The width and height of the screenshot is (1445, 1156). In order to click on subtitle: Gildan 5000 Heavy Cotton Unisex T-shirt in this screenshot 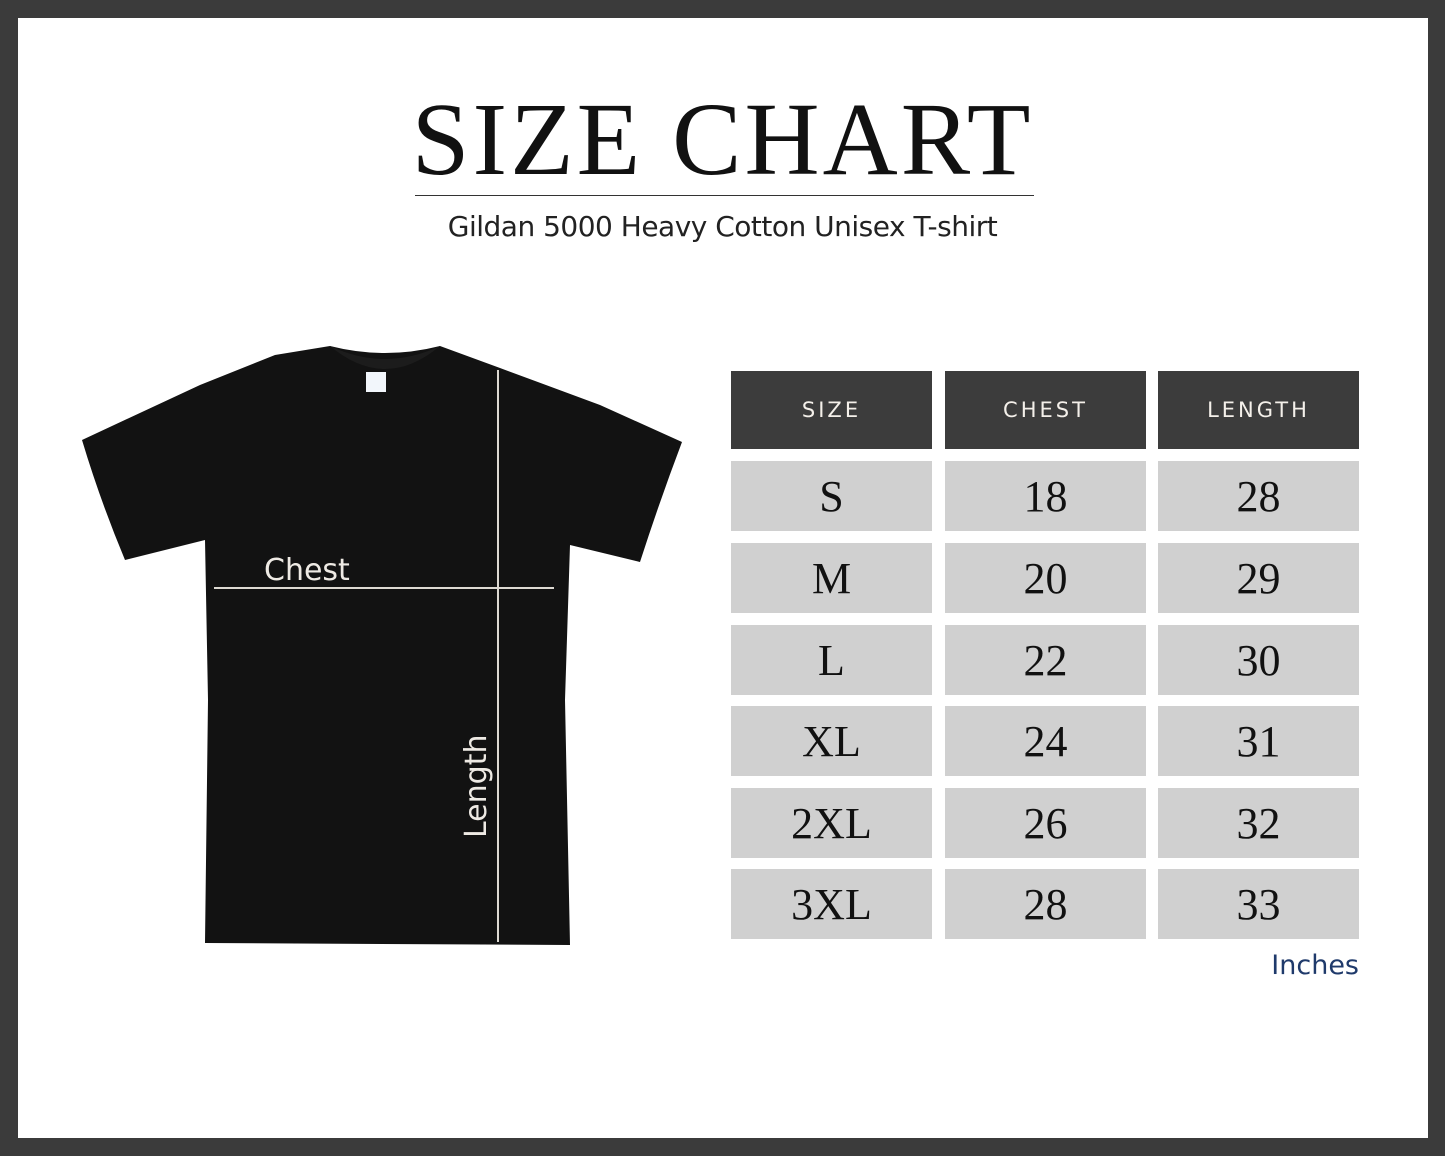, I will do `click(722, 226)`.